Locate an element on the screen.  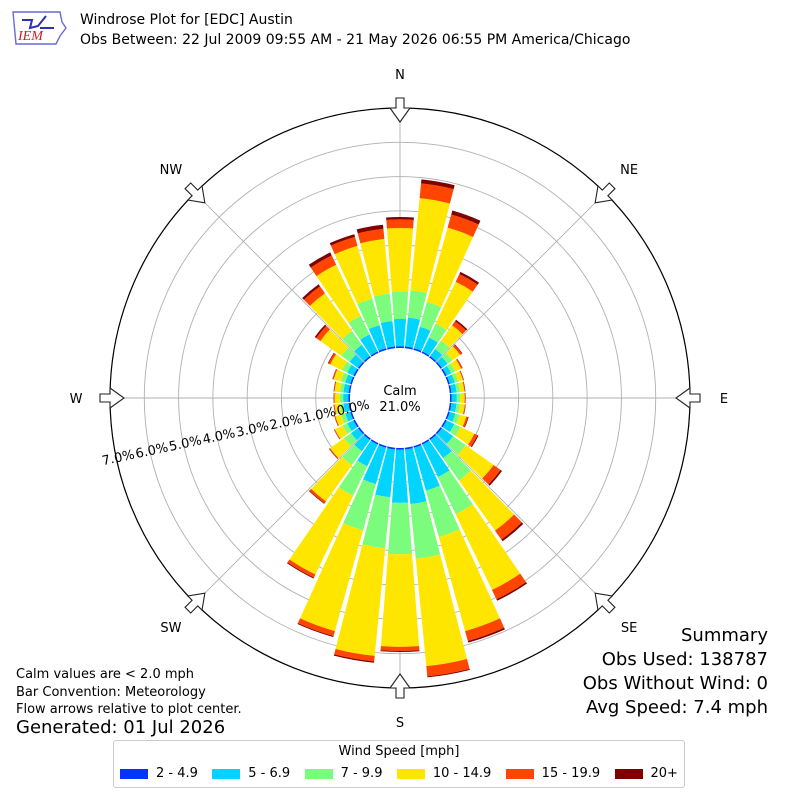
radial-tick-label: 6.0% is located at coordinates (151, 451).